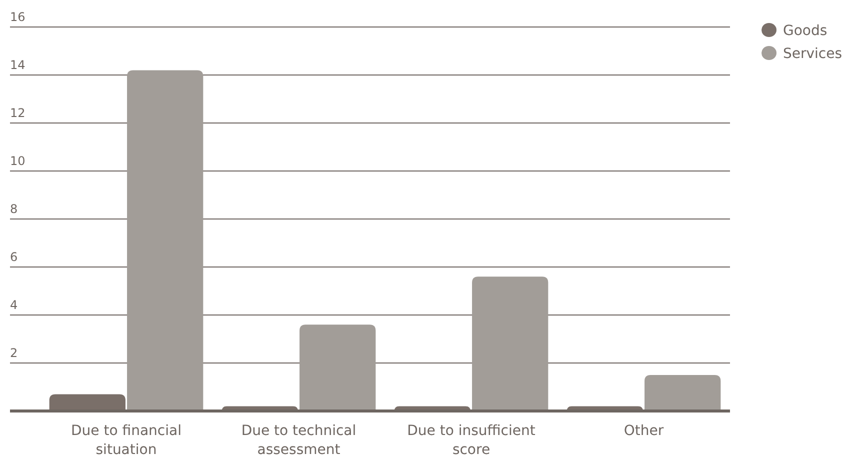 The image size is (867, 471). Describe the element at coordinates (18, 161) in the screenshot. I see `y-tick-label: 10` at that location.